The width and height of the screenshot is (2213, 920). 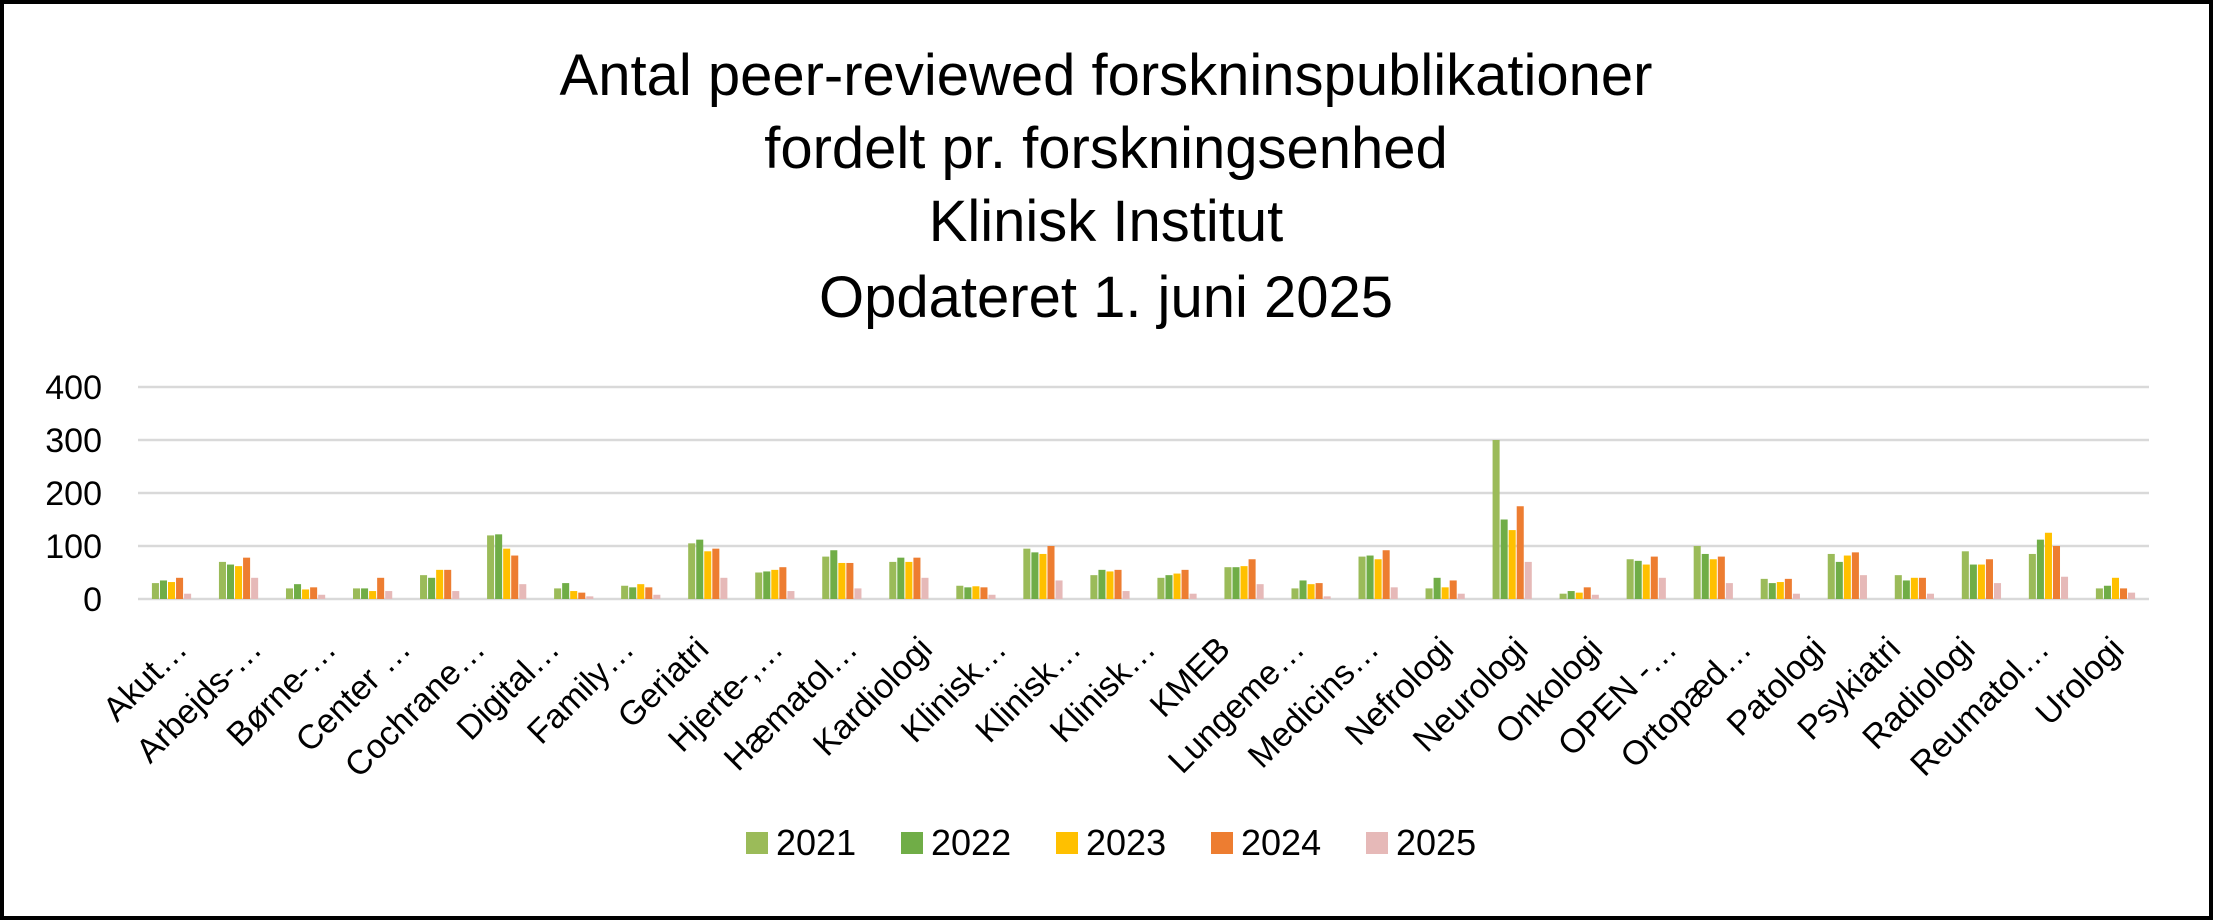 I want to click on legend-label: 2024, so click(x=1281, y=842).